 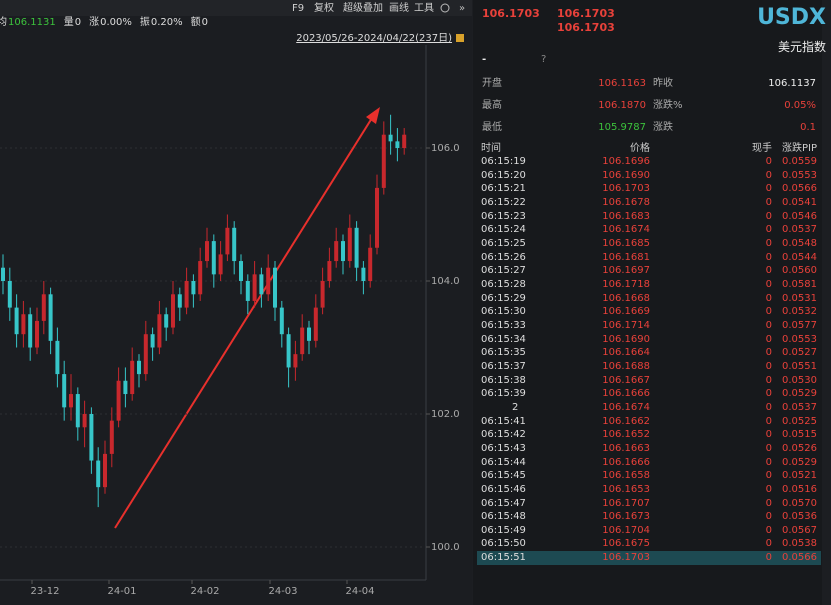 What do you see at coordinates (626, 175) in the screenshot?
I see `tick-price: 106.1690` at bounding box center [626, 175].